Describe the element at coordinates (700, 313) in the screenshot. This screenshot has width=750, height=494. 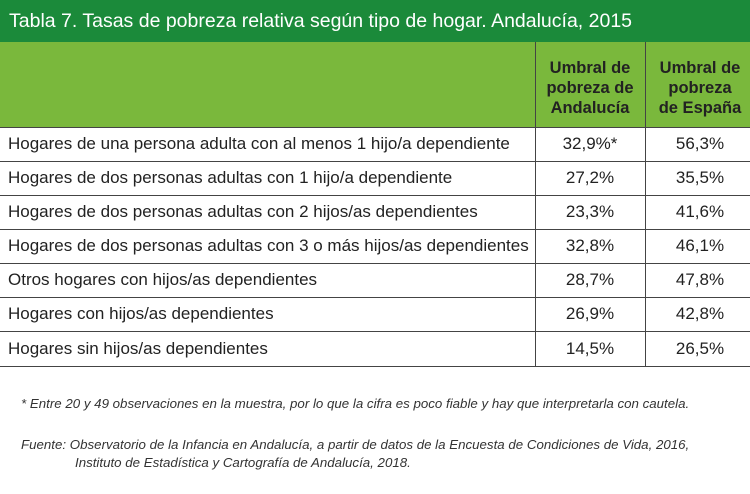
I see `cell-espana: 42,8%` at that location.